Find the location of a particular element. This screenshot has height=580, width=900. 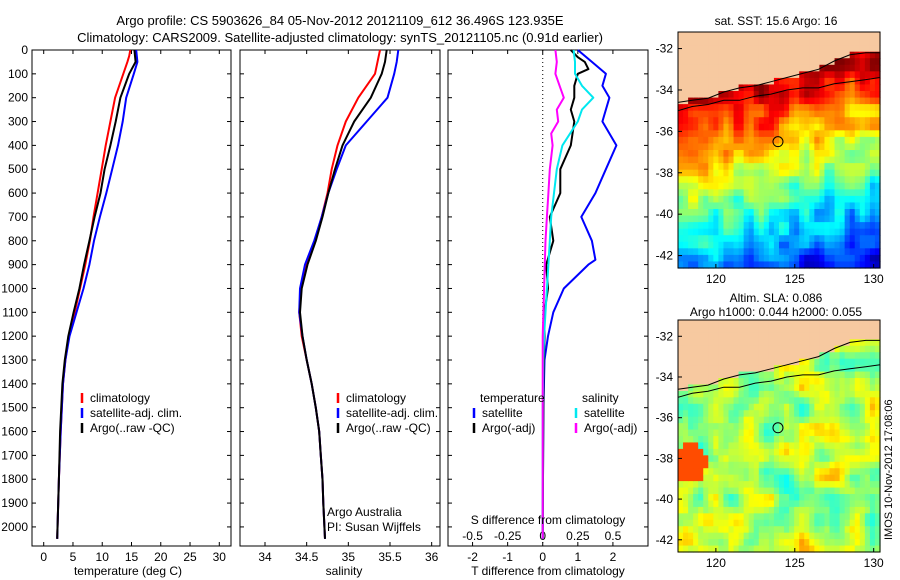

y-tick-label: 200 is located at coordinates (18, 98).